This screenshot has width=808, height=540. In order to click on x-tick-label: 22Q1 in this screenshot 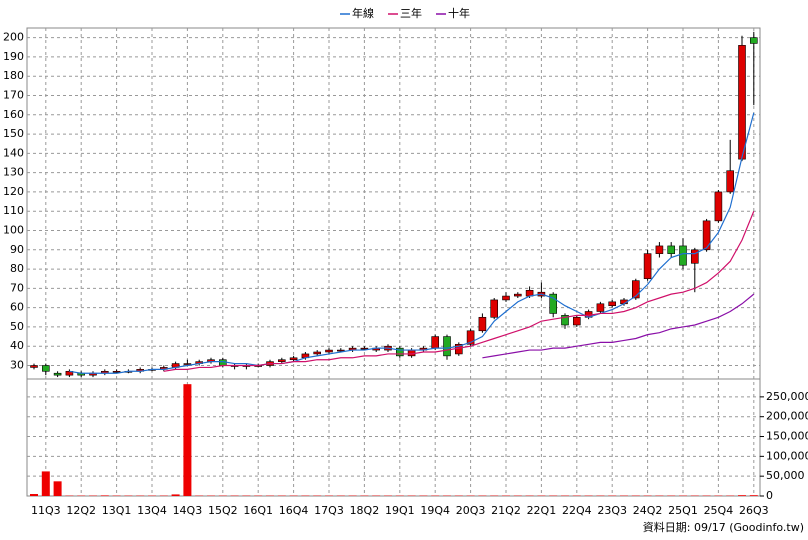, I will do `click(542, 510)`.